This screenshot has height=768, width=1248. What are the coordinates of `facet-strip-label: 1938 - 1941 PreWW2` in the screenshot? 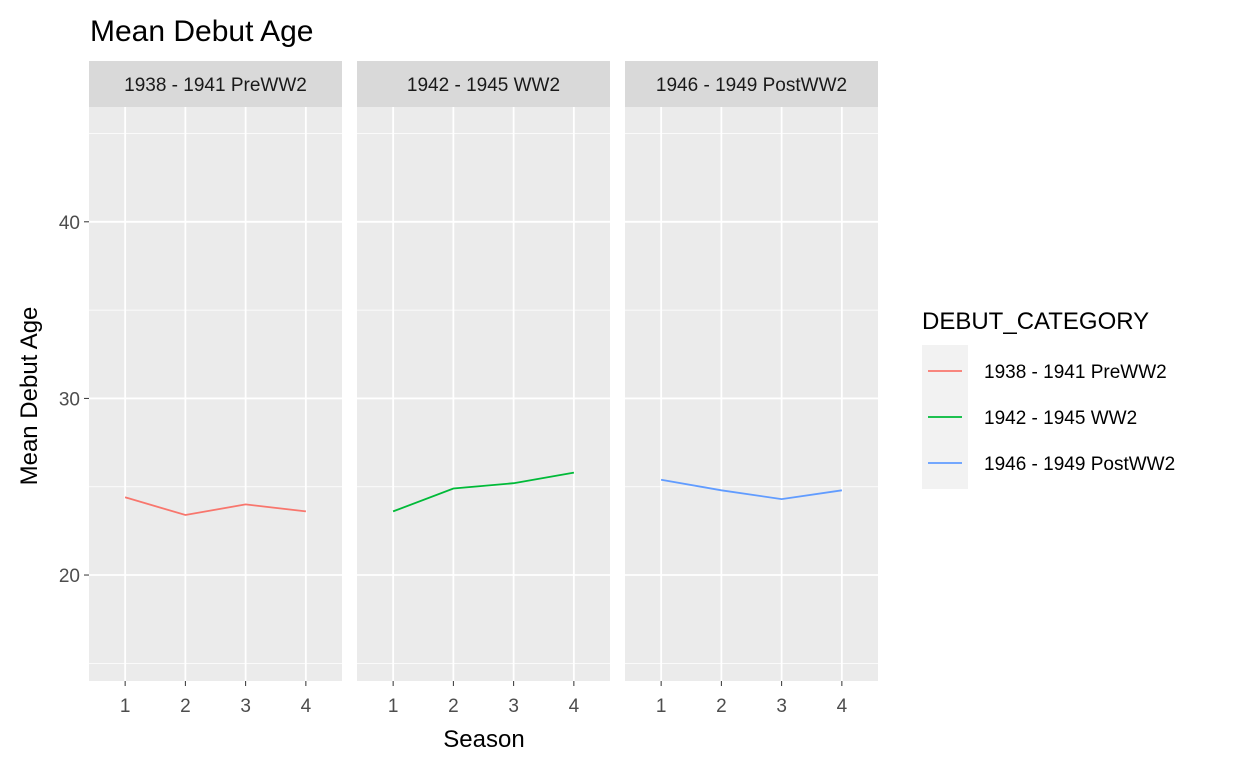 It's located at (215, 85).